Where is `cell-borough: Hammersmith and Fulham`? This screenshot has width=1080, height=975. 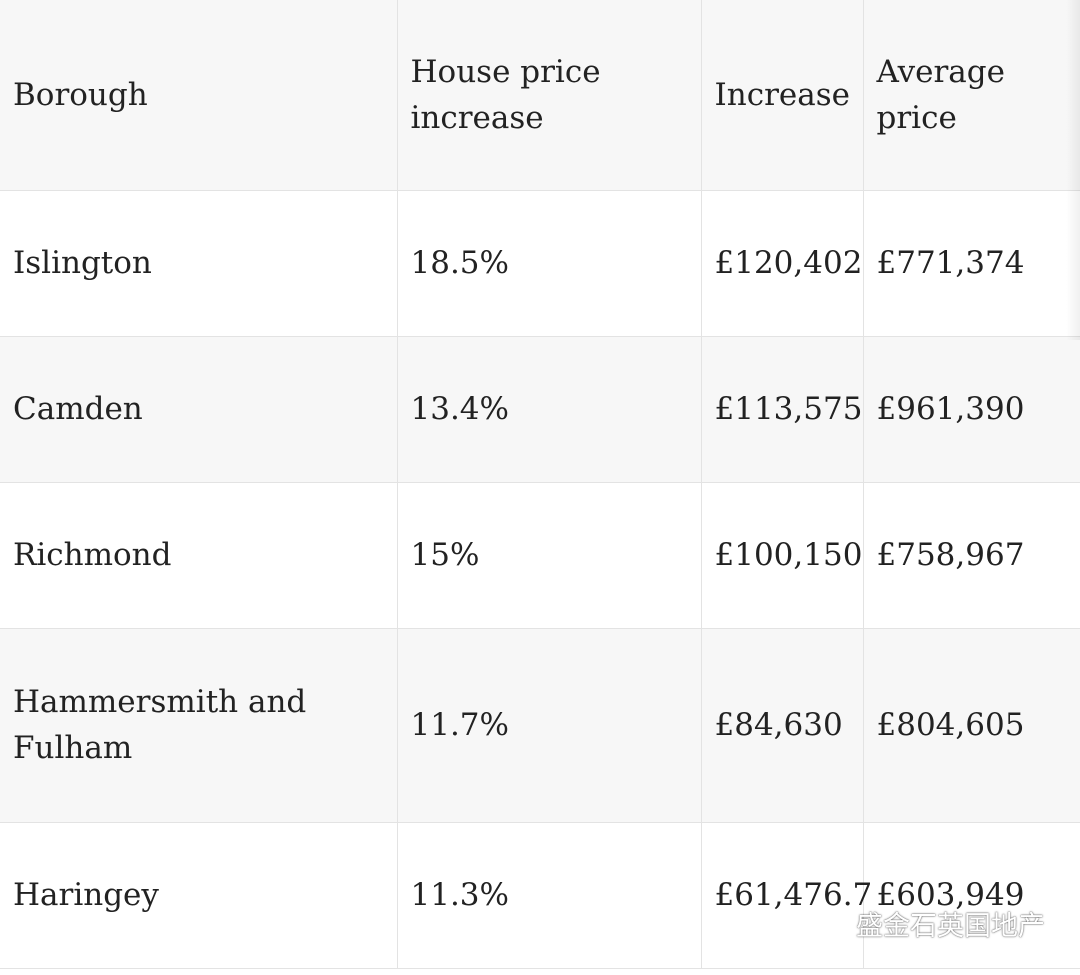
cell-borough: Hammersmith and Fulham is located at coordinates (199, 725).